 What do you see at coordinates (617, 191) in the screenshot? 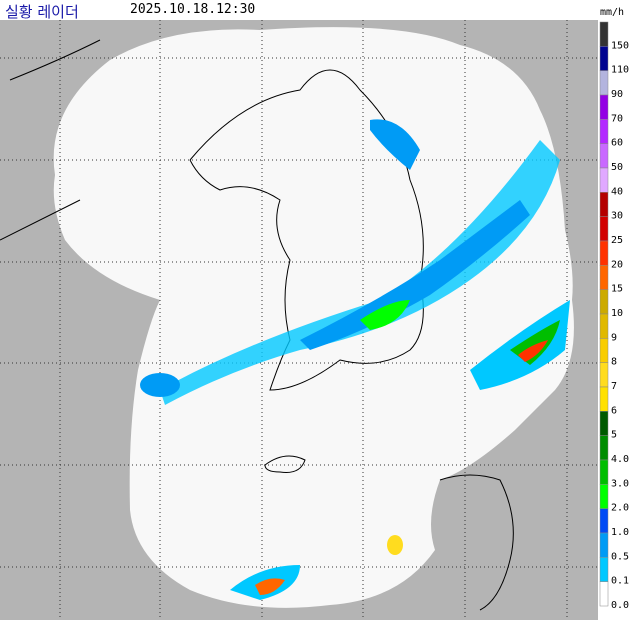
I see `legend-label: 40` at bounding box center [617, 191].